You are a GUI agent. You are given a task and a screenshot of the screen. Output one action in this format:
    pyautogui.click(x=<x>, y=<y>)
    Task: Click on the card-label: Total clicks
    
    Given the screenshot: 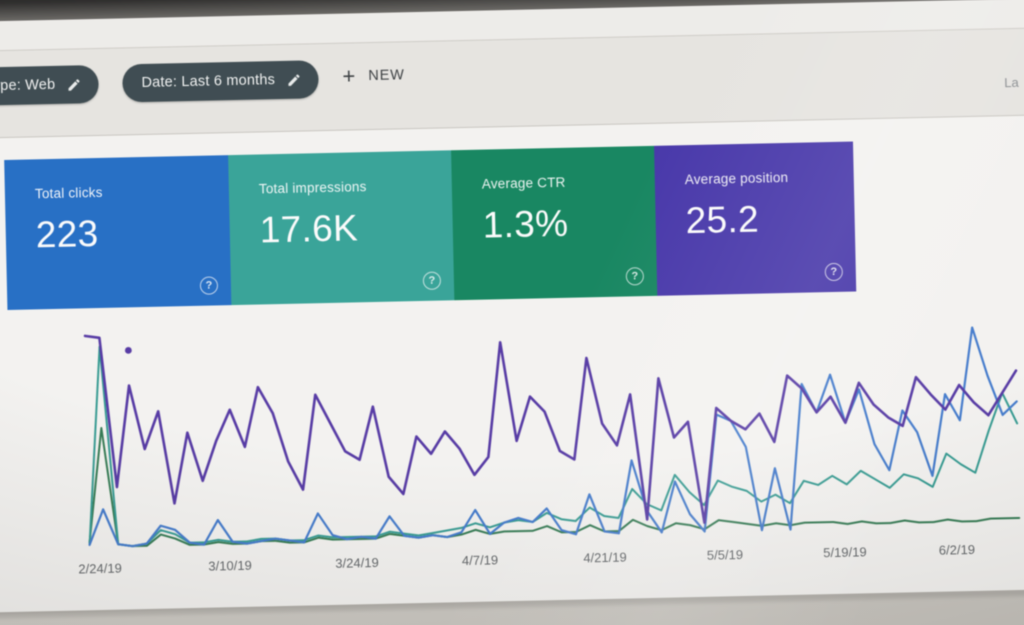 What is the action you would take?
    pyautogui.click(x=68, y=193)
    